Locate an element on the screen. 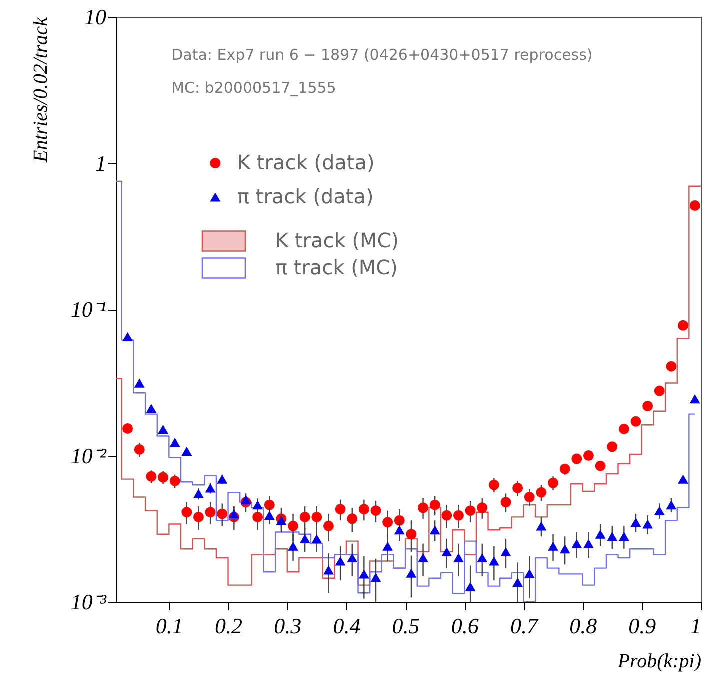 The height and width of the screenshot is (677, 711). y-tick-label: 10⁻² is located at coordinates (88, 455).